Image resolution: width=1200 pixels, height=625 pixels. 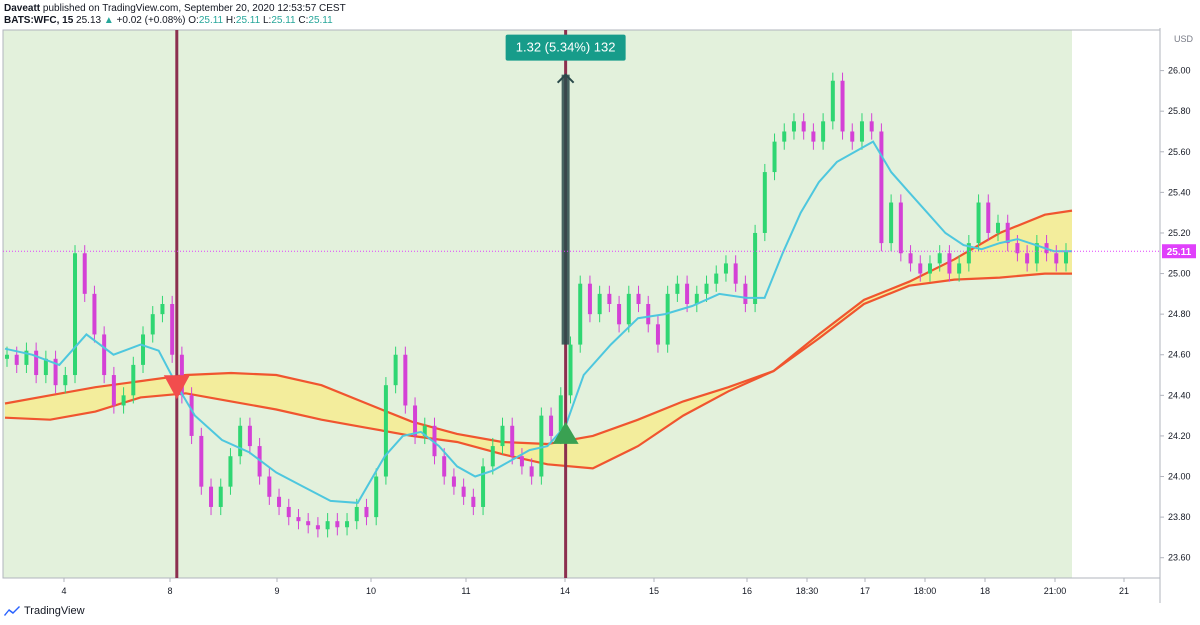 What do you see at coordinates (63, 591) in the screenshot?
I see `x-tick-label: 4` at bounding box center [63, 591].